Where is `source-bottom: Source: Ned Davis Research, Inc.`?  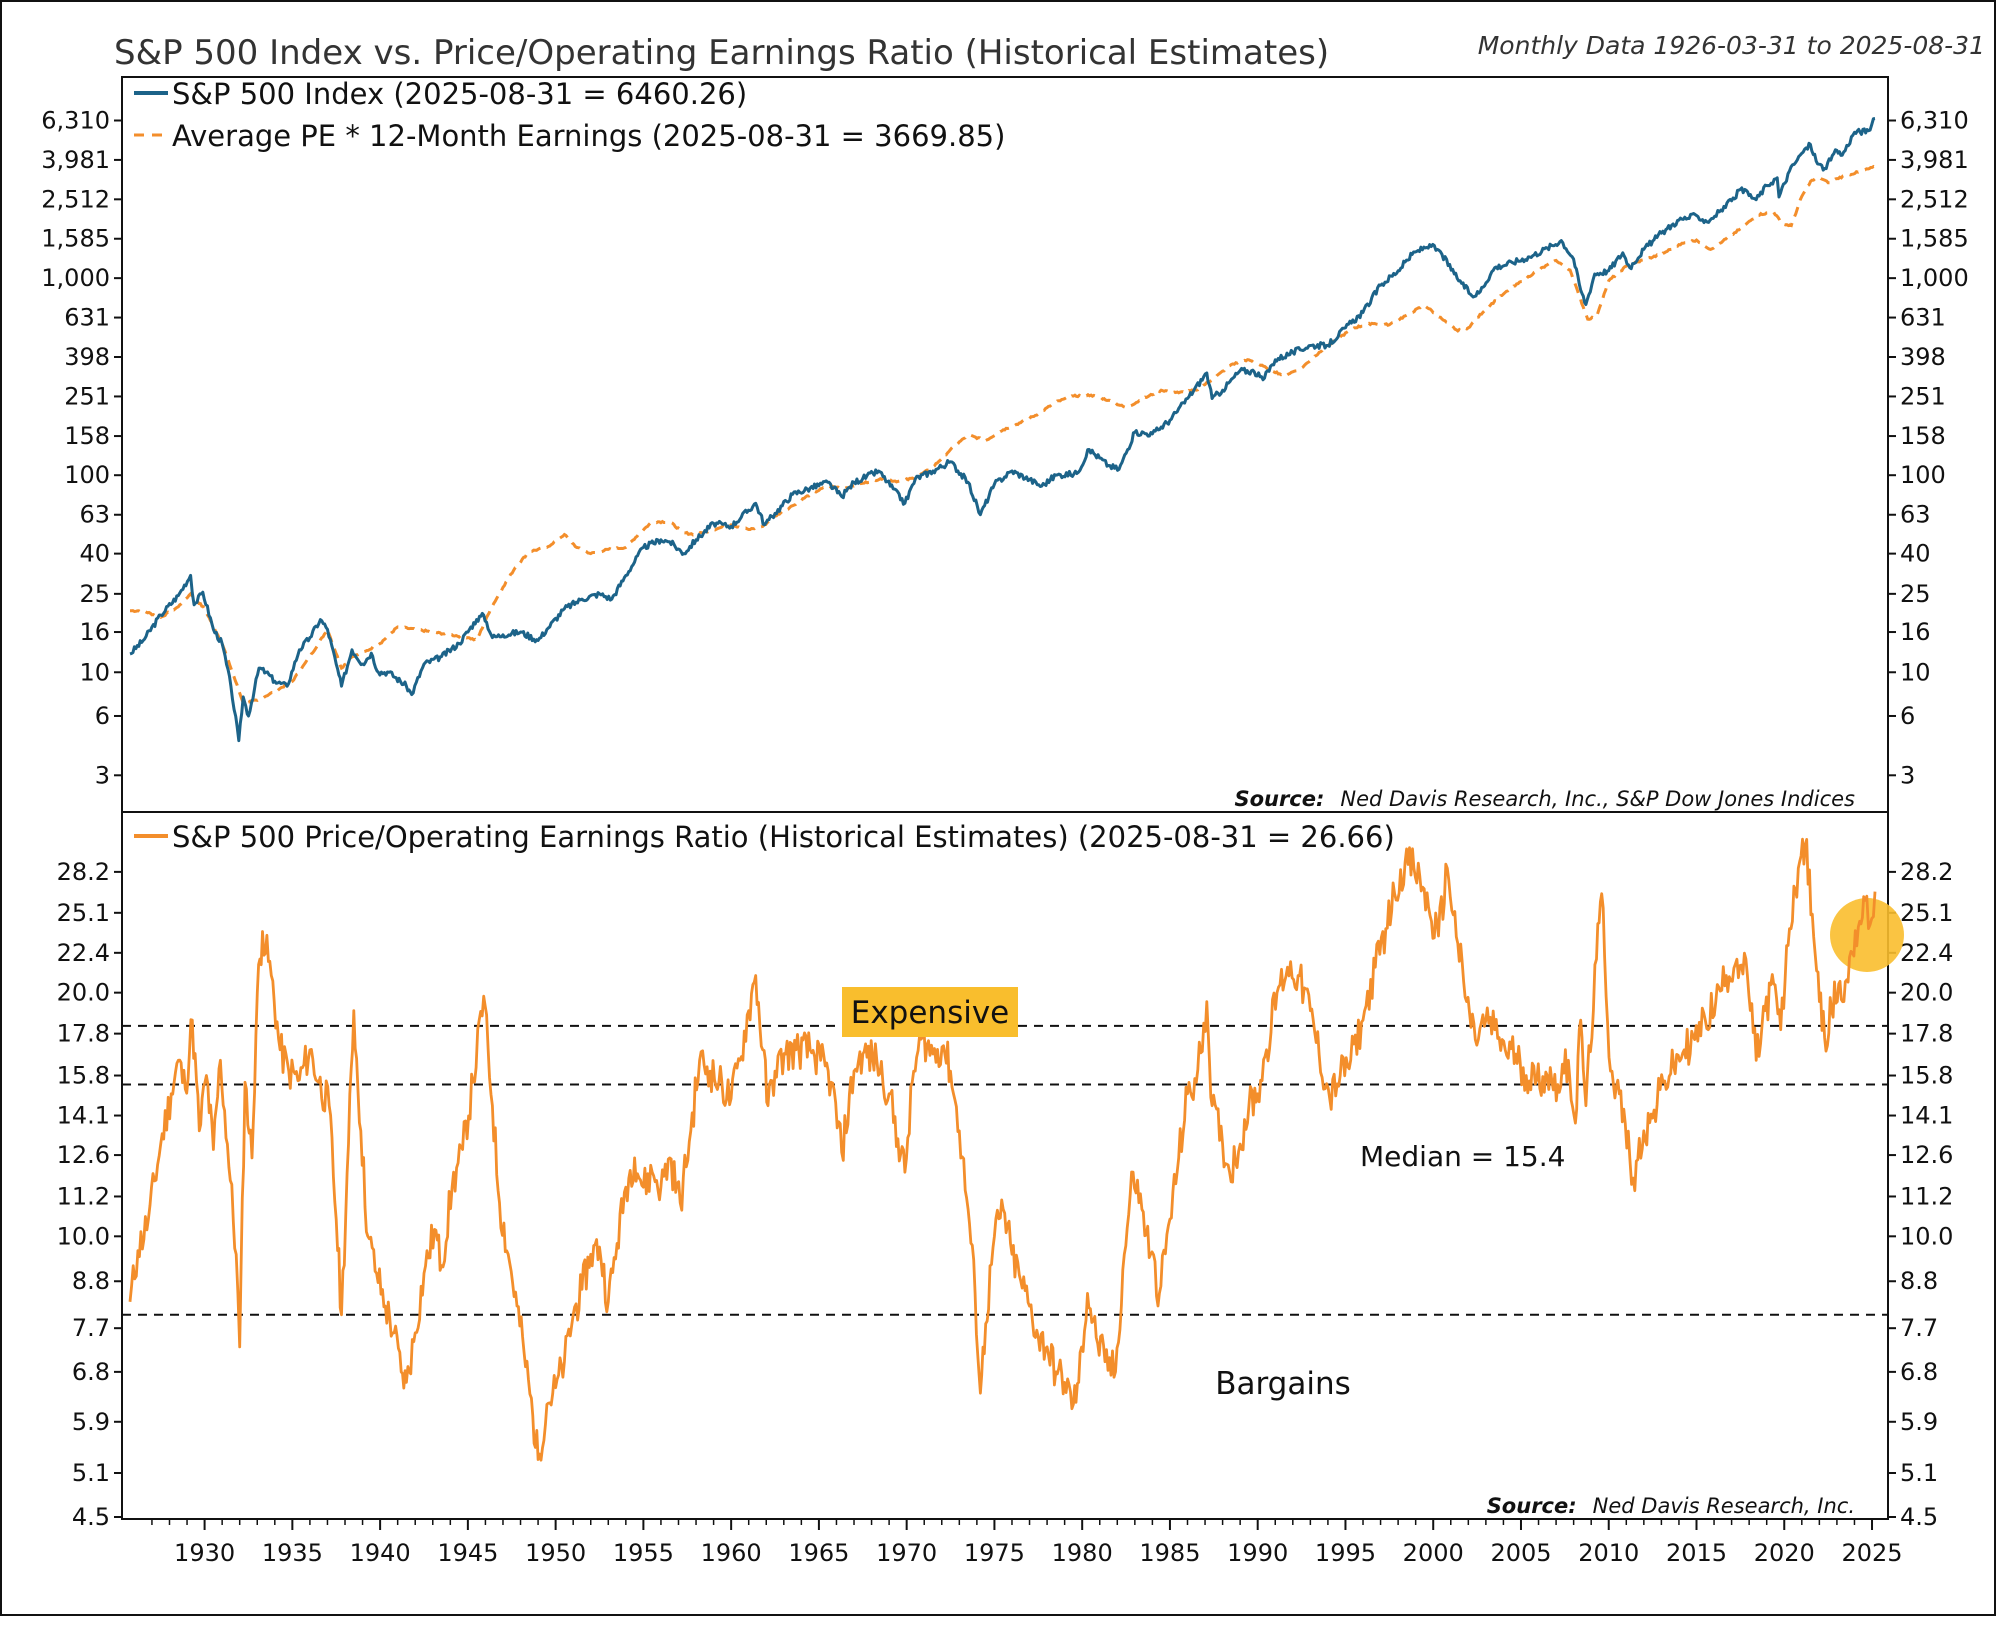 source-bottom: Source: Ned Davis Research, Inc. is located at coordinates (1671, 1506).